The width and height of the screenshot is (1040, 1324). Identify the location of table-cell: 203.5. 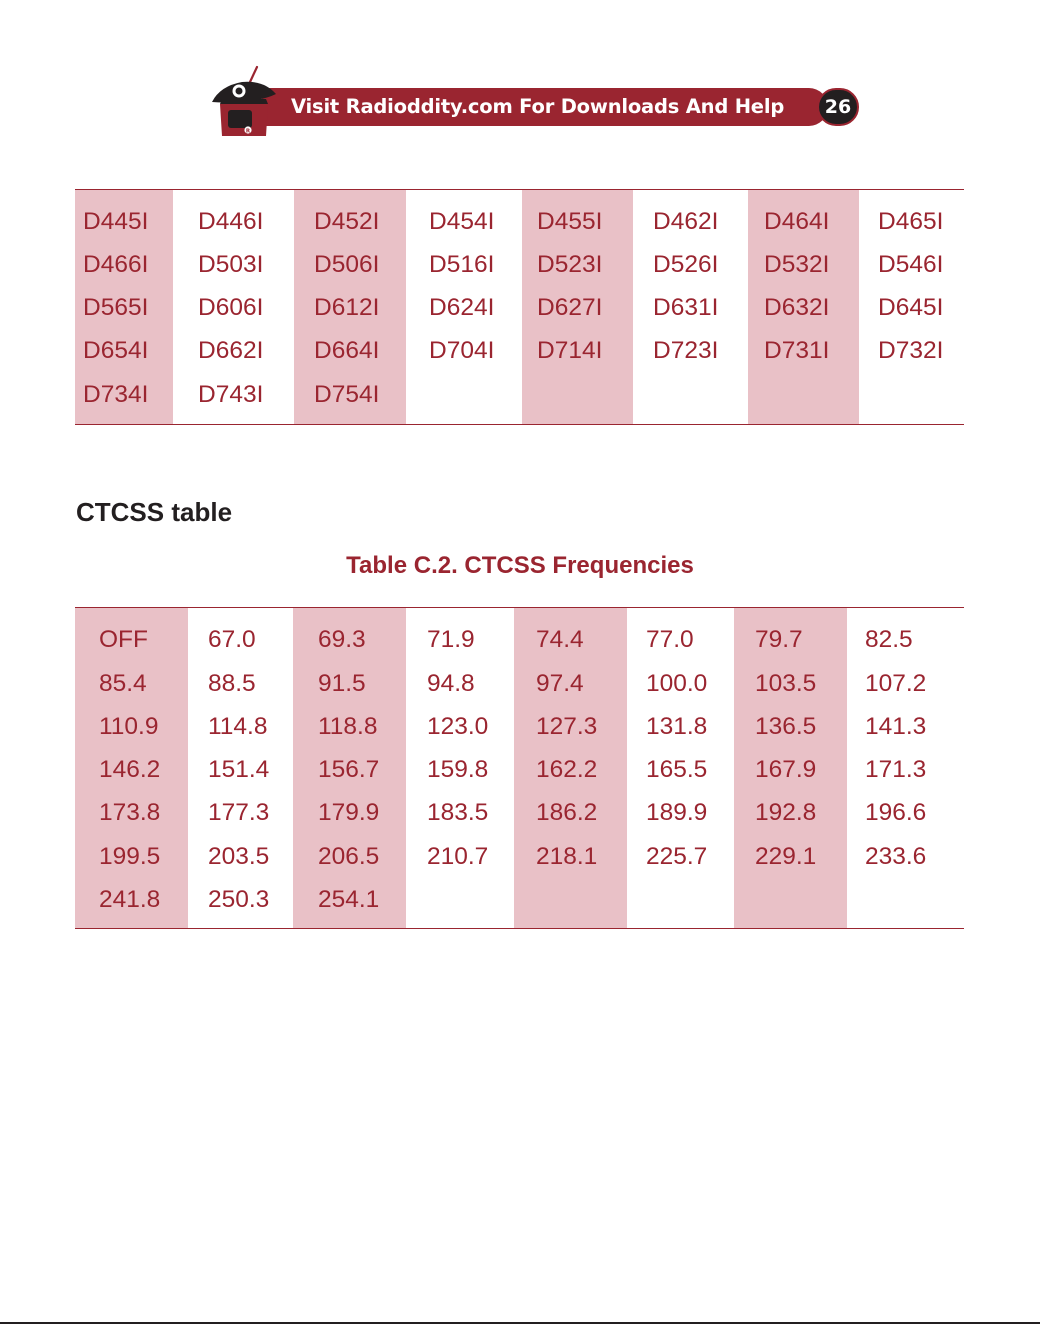
(239, 856).